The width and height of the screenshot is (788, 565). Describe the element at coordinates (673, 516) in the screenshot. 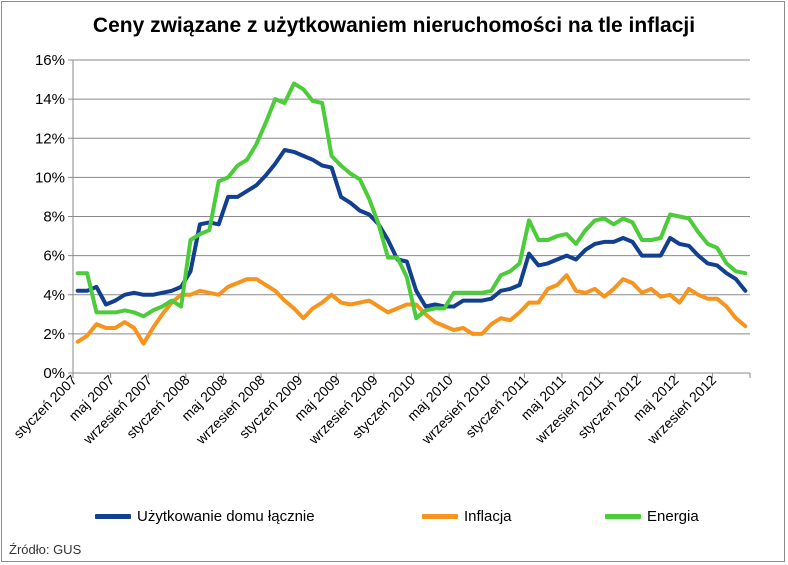

I see `legend-label-energia: Energia` at that location.